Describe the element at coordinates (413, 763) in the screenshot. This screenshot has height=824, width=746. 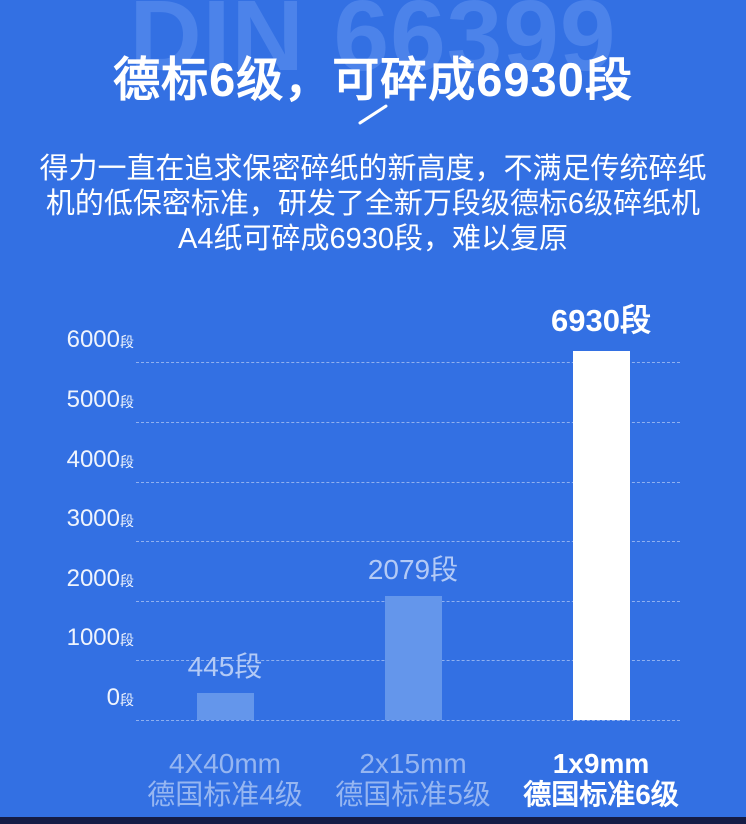
I see `cut-size-label: 2x15mm` at that location.